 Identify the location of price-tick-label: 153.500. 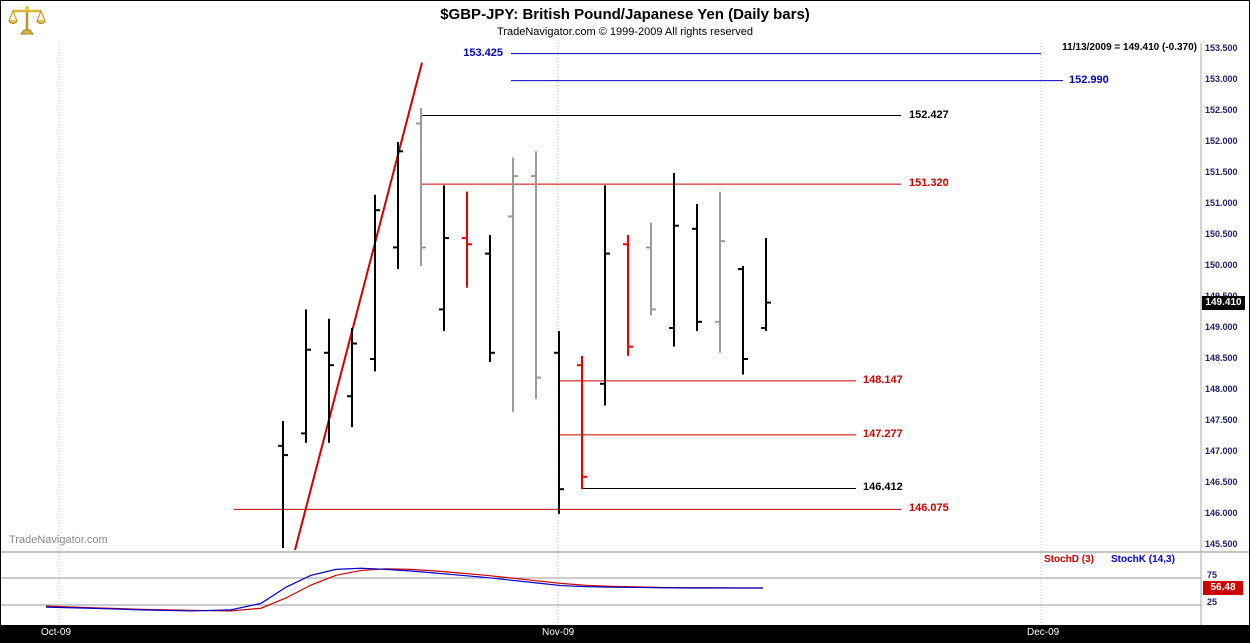
(1221, 48).